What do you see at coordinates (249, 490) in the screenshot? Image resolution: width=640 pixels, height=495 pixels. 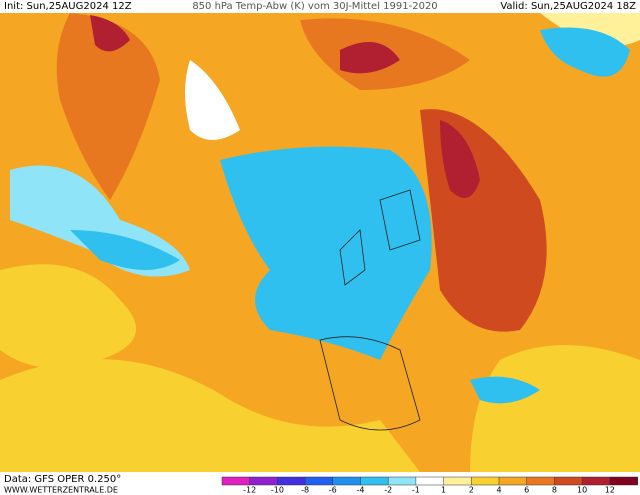 I see `legend-tick-label: -12` at bounding box center [249, 490].